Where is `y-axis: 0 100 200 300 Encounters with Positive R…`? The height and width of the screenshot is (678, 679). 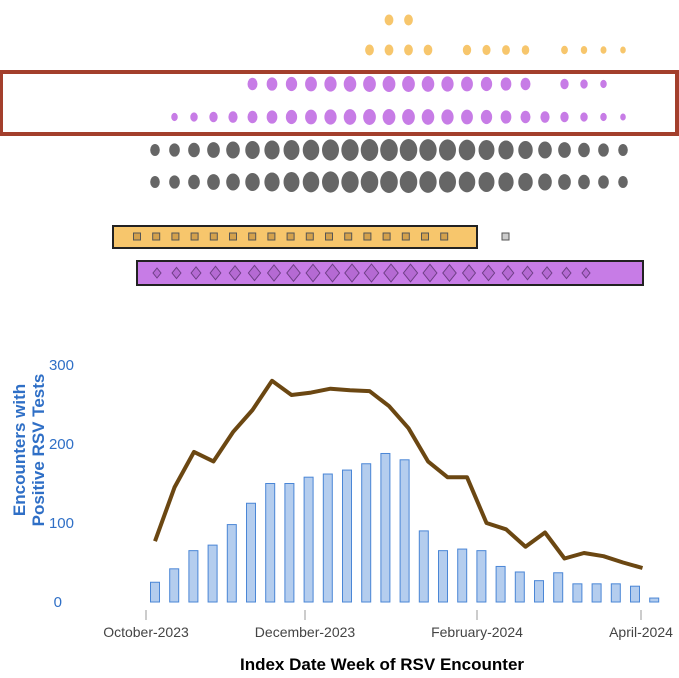
y-axis: 0 100 200 300 Encounters with Positive R… is located at coordinates (42, 484).